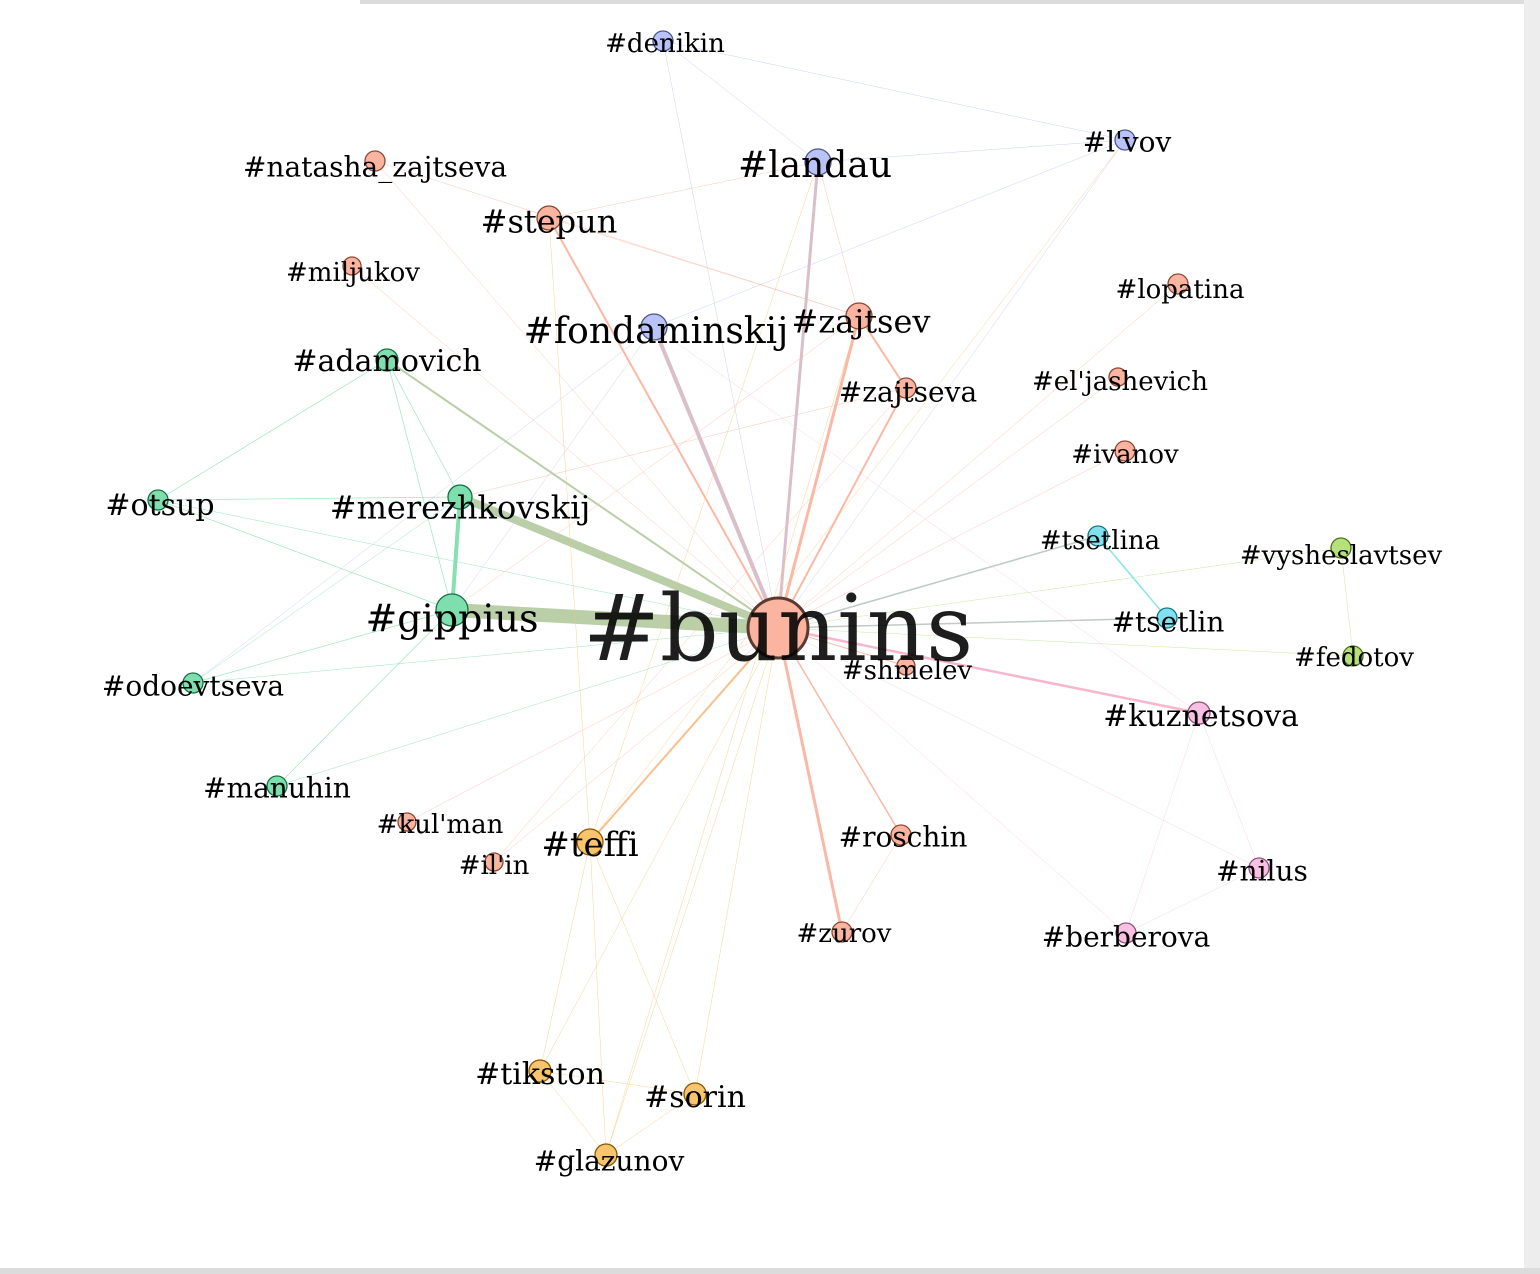 Image resolution: width=1540 pixels, height=1274 pixels. I want to click on node-merezhkovskij, so click(460, 497).